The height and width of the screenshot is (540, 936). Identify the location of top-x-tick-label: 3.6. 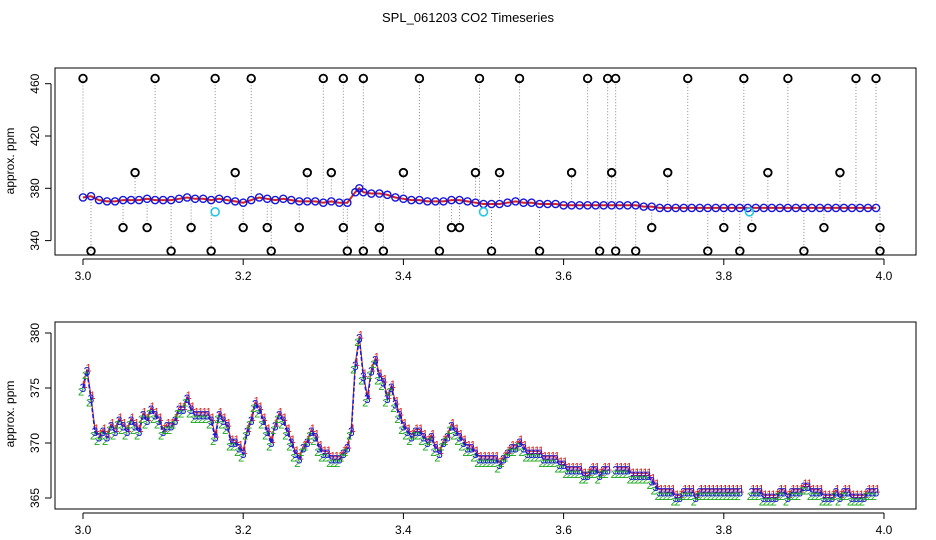
(563, 276).